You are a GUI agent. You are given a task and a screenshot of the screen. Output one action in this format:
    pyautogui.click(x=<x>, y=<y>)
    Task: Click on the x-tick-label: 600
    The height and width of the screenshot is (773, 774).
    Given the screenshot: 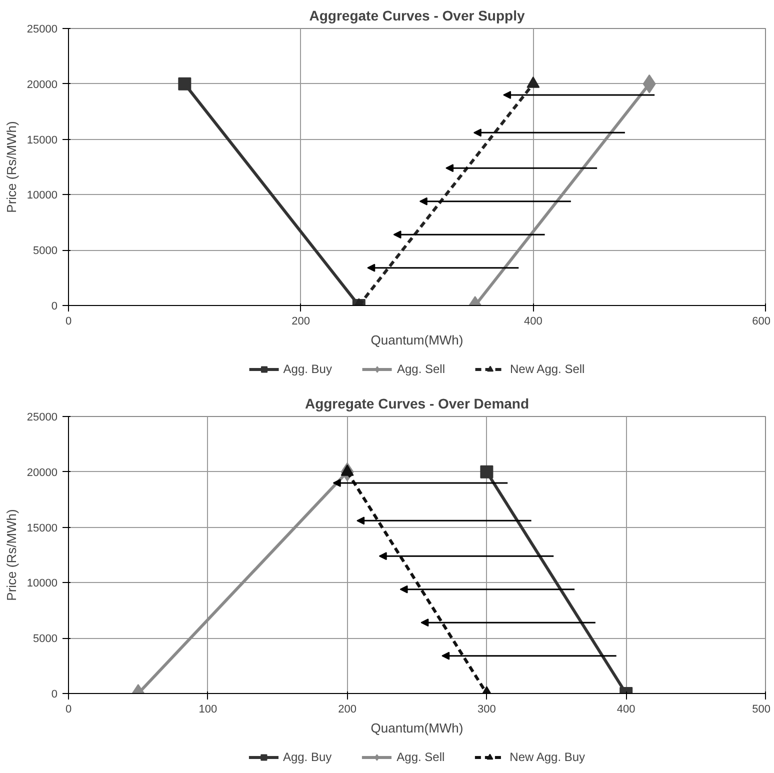 What is the action you would take?
    pyautogui.click(x=761, y=322)
    